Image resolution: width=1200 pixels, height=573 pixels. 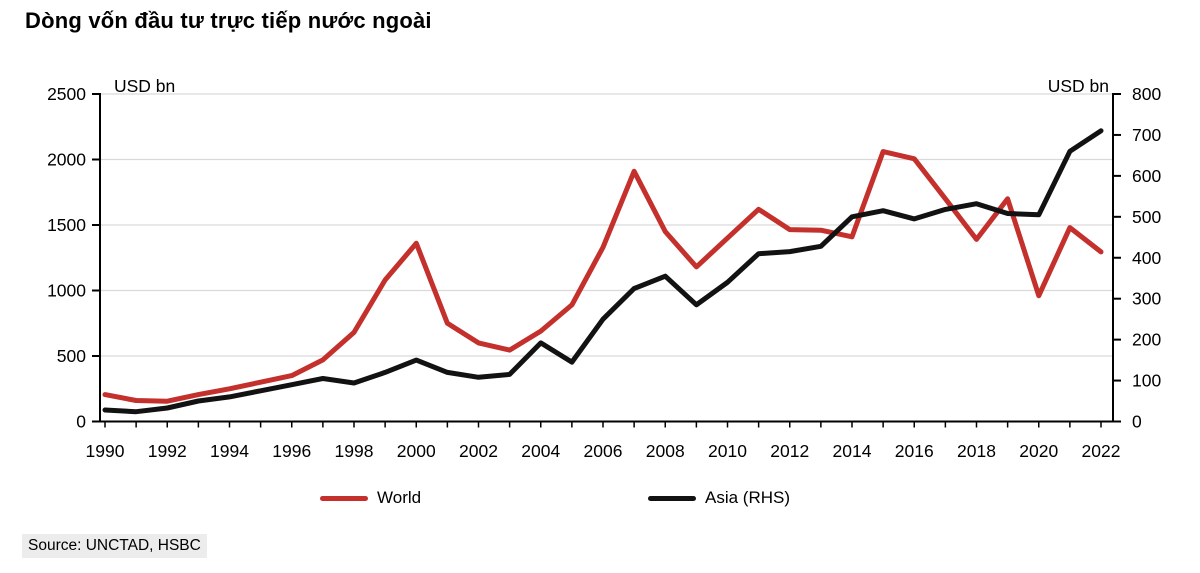 What do you see at coordinates (852, 451) in the screenshot?
I see `x-axis-tick-label: 2014` at bounding box center [852, 451].